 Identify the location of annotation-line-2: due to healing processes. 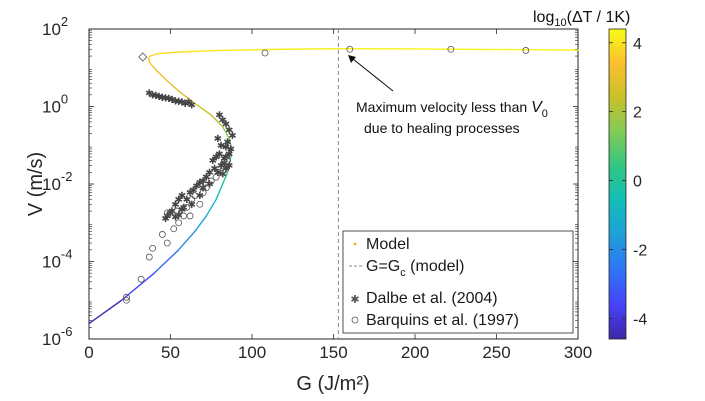
(442, 128).